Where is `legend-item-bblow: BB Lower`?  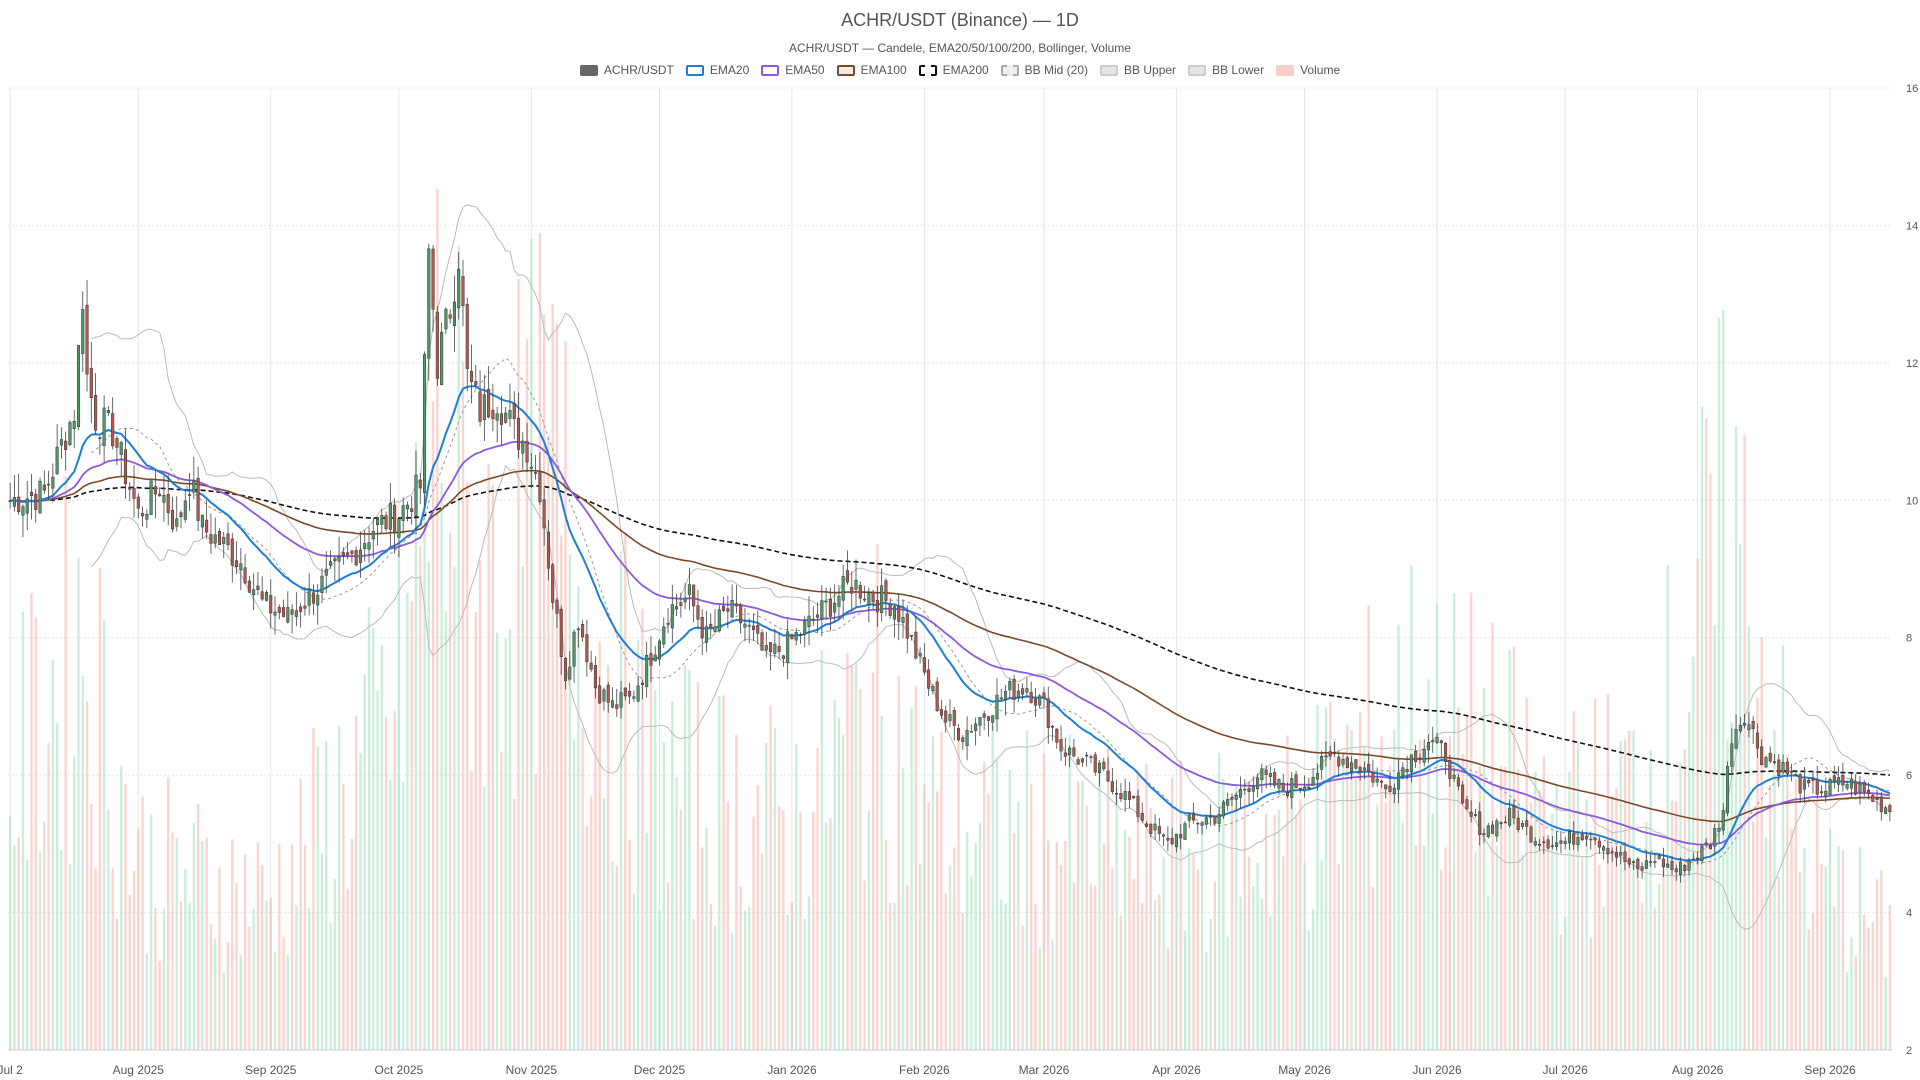 legend-item-bblow: BB Lower is located at coordinates (1226, 70).